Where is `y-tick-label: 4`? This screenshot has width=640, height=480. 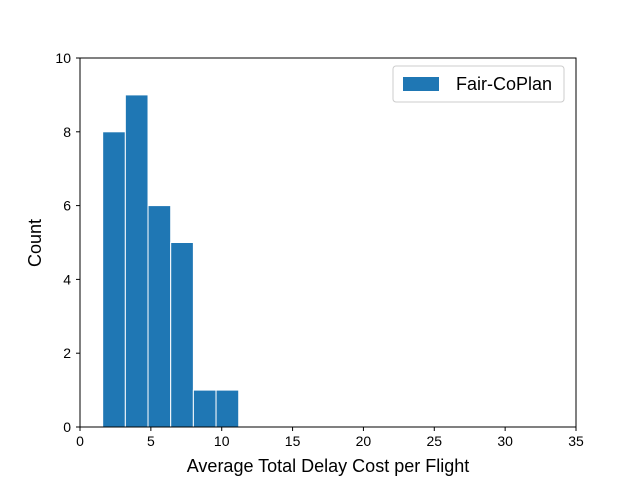 y-tick-label: 4 is located at coordinates (67, 279).